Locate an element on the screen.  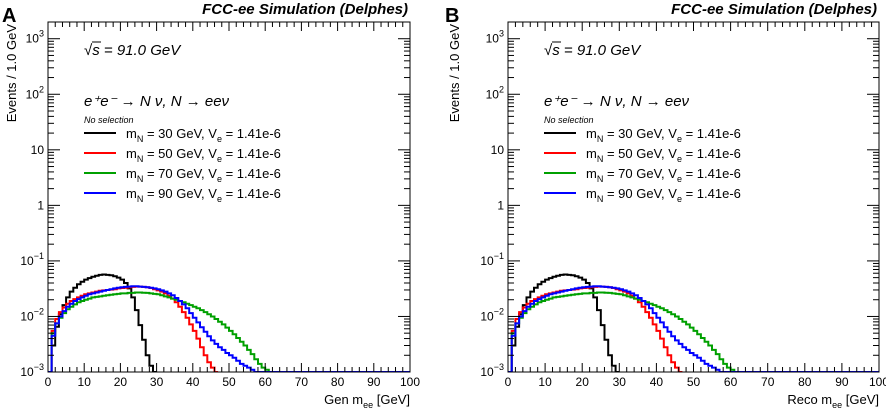
x-axis-label: Reco mee [GeV] is located at coordinates (833, 401).